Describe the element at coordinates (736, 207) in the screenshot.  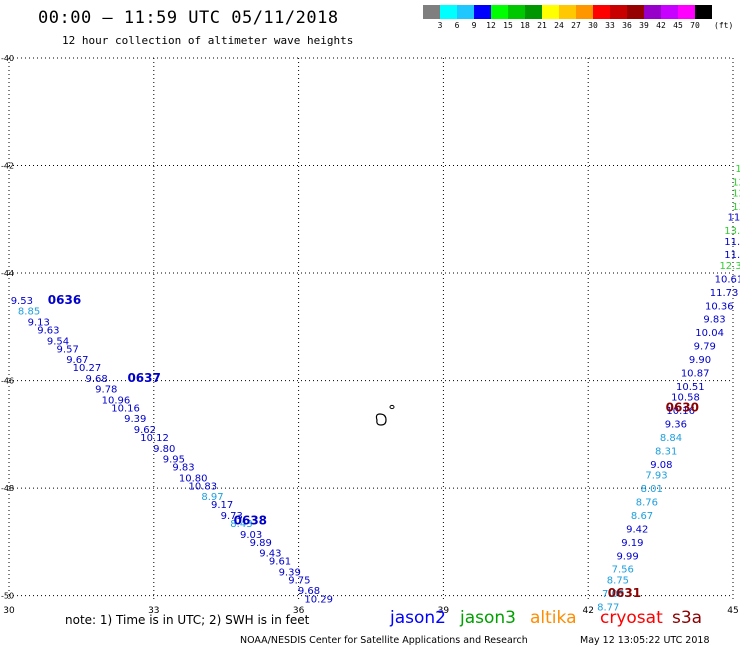
I see `wave-height-label: 13` at that location.